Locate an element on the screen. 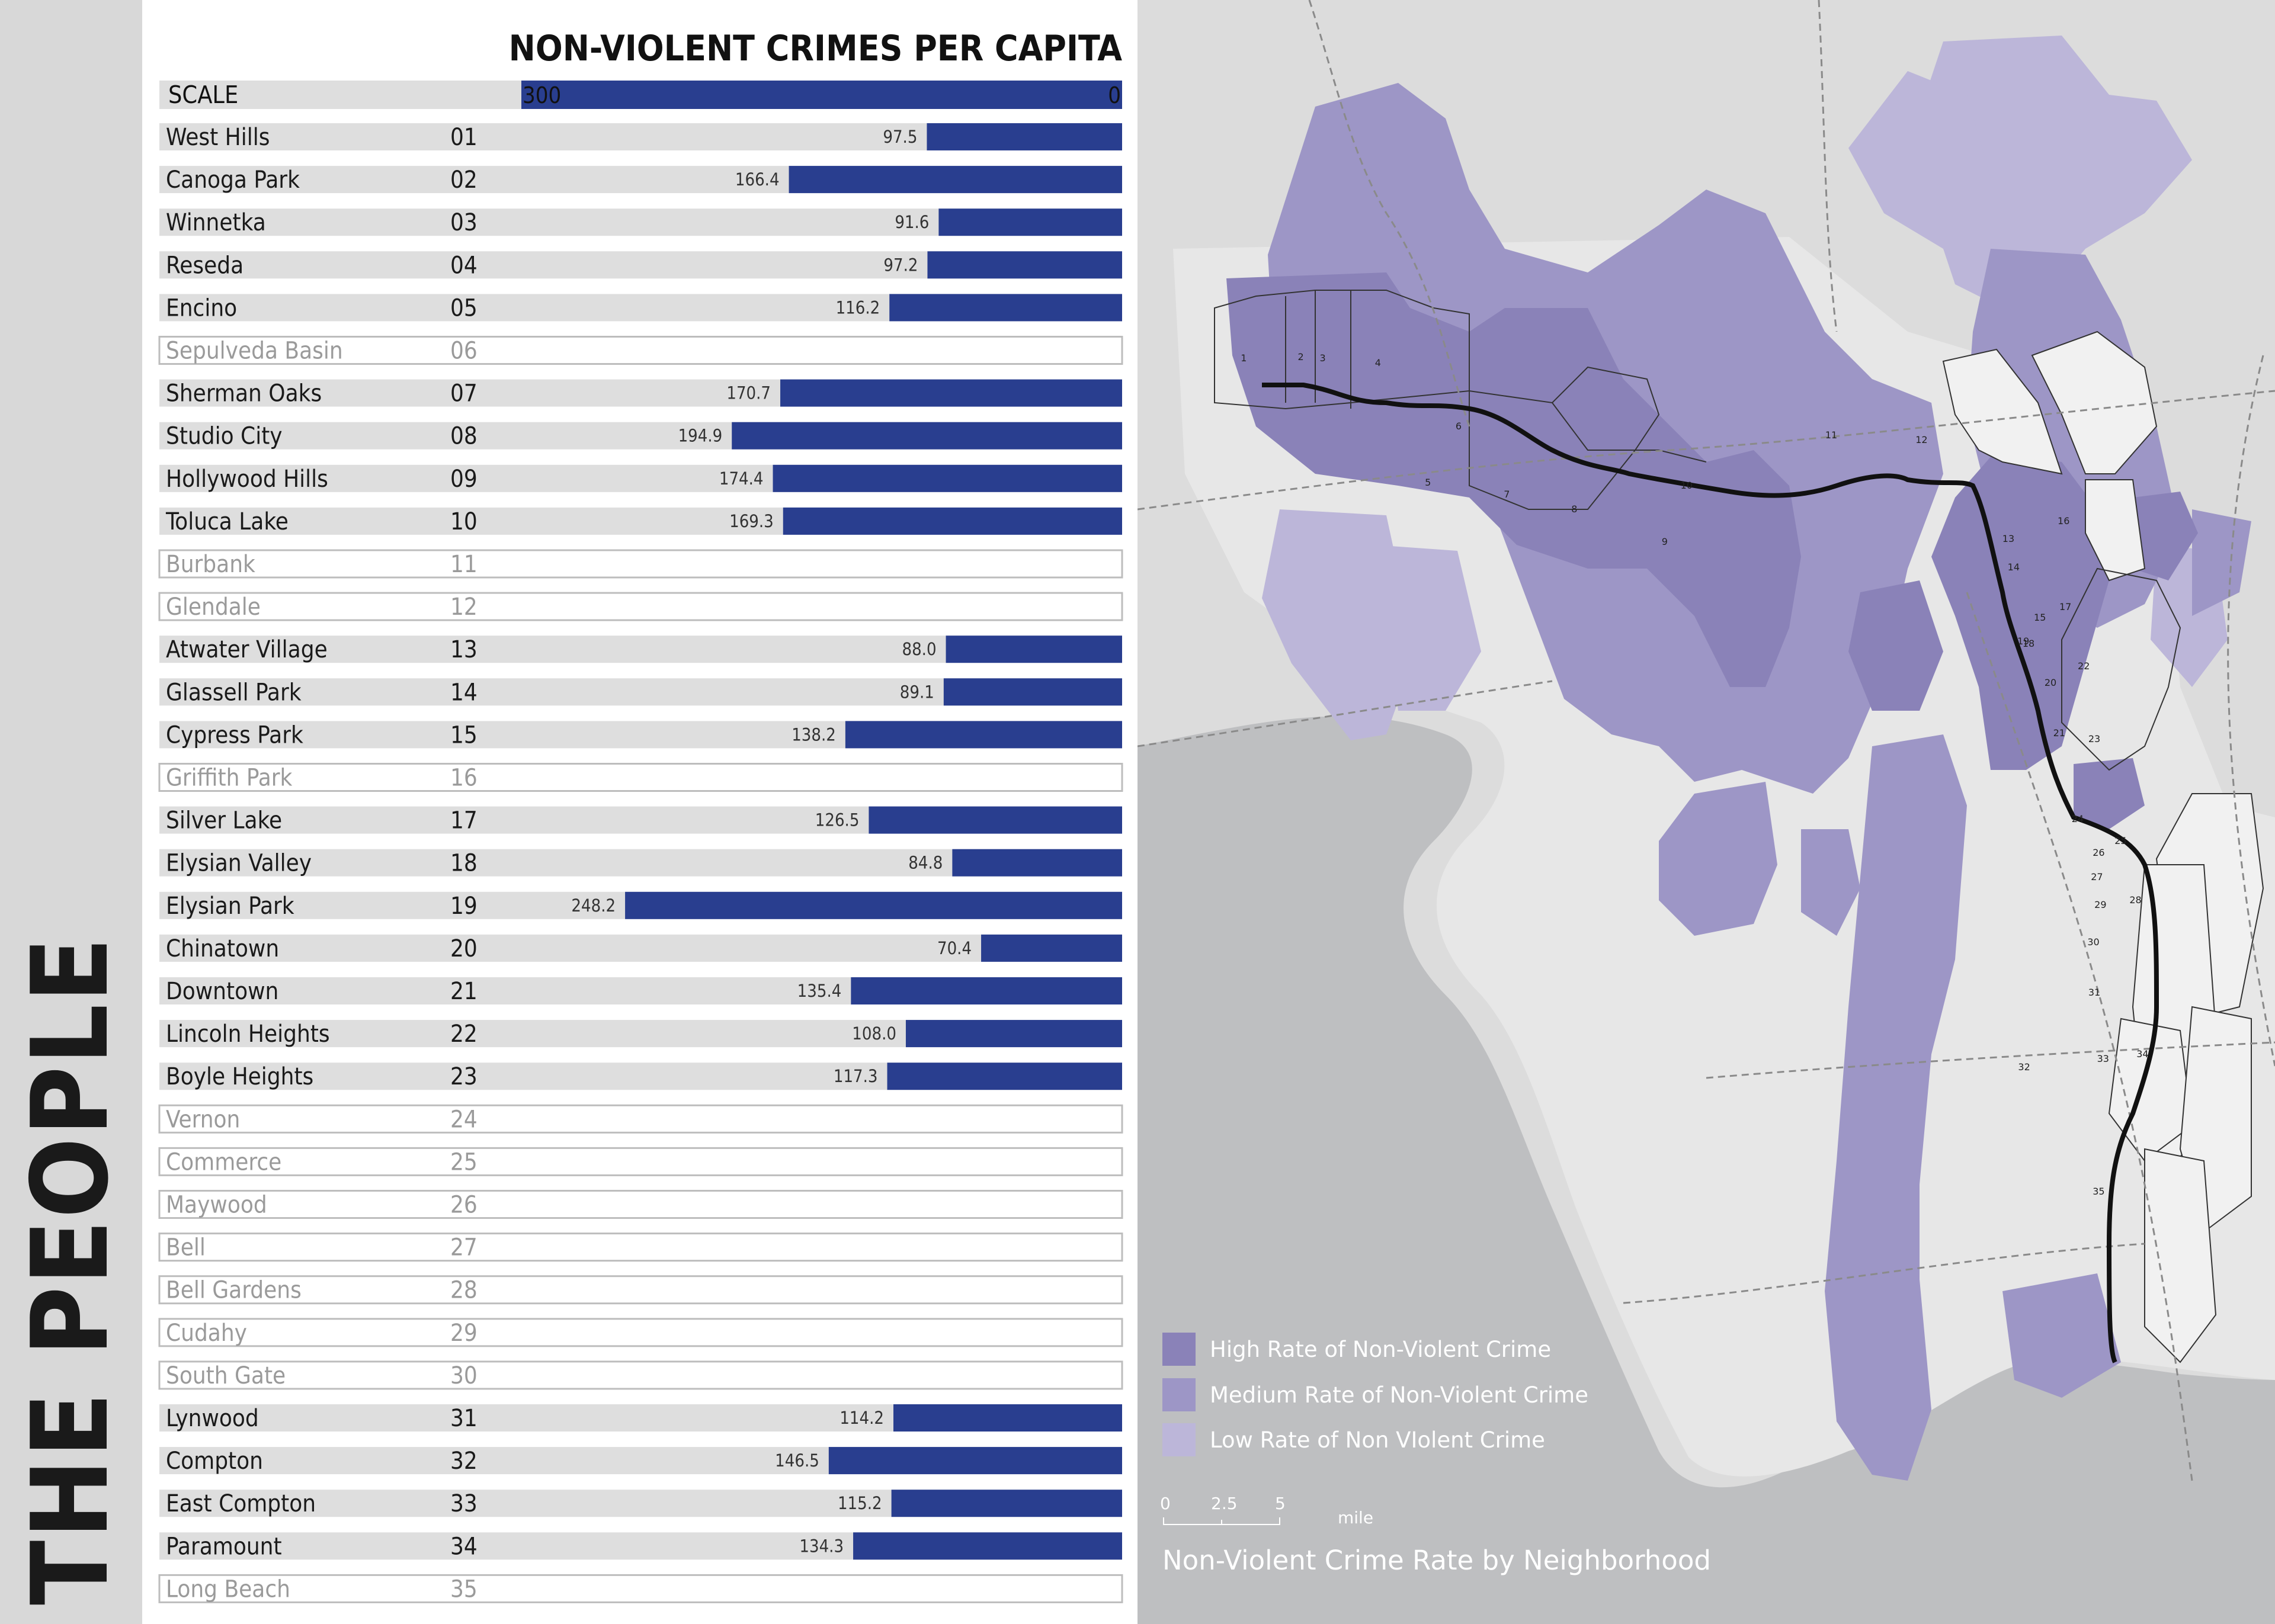  table-row: Glendale 12 is located at coordinates (640, 606).